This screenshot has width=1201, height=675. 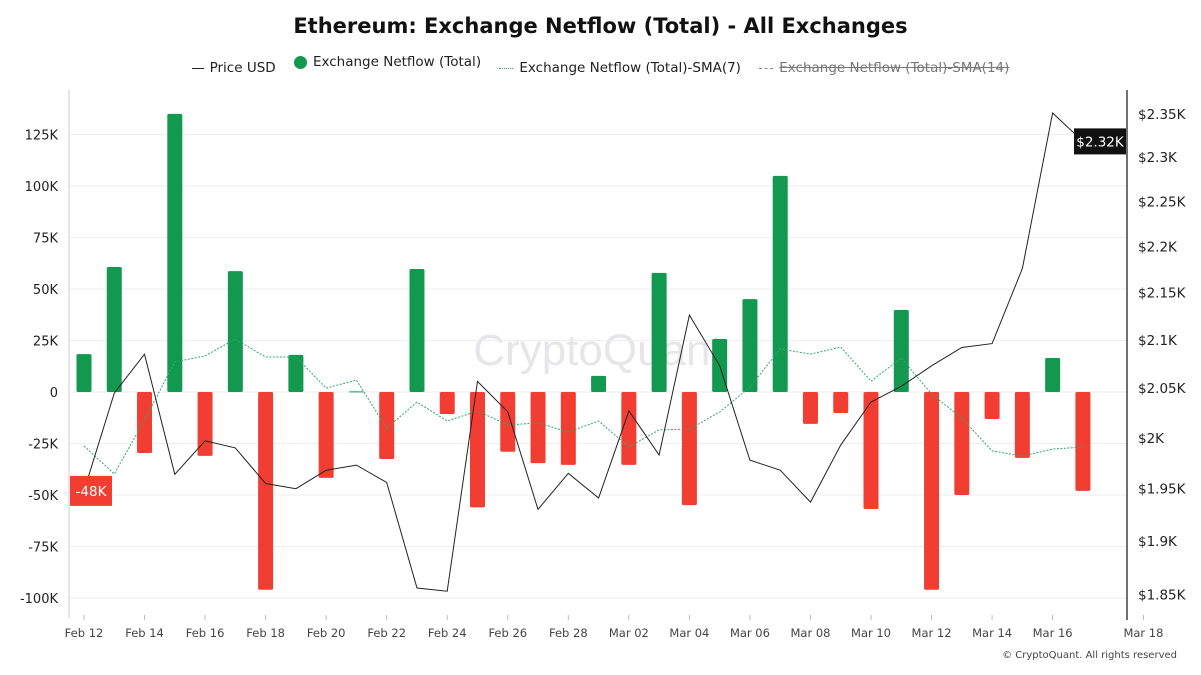 What do you see at coordinates (144, 633) in the screenshot?
I see `x-tick-label: Feb 14` at bounding box center [144, 633].